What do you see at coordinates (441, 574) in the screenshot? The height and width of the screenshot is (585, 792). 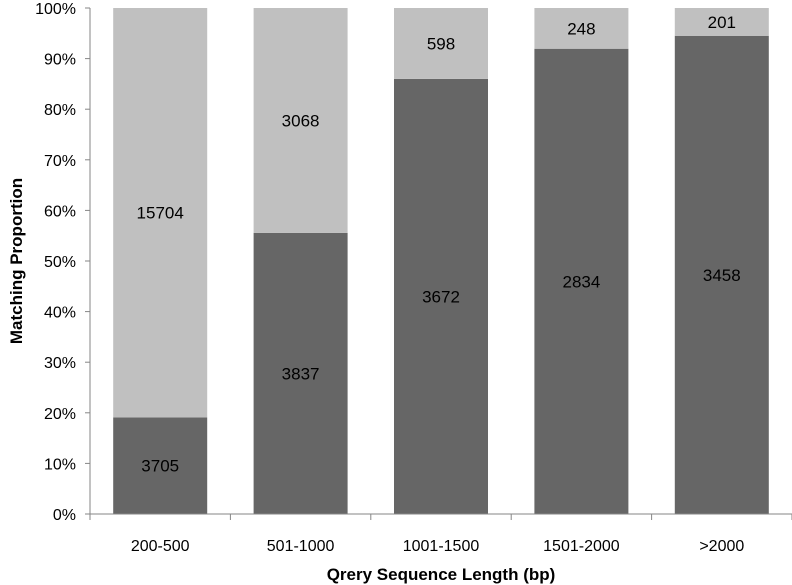 I see `x-axis-title: Qrery Sequence Length (bp)` at bounding box center [441, 574].